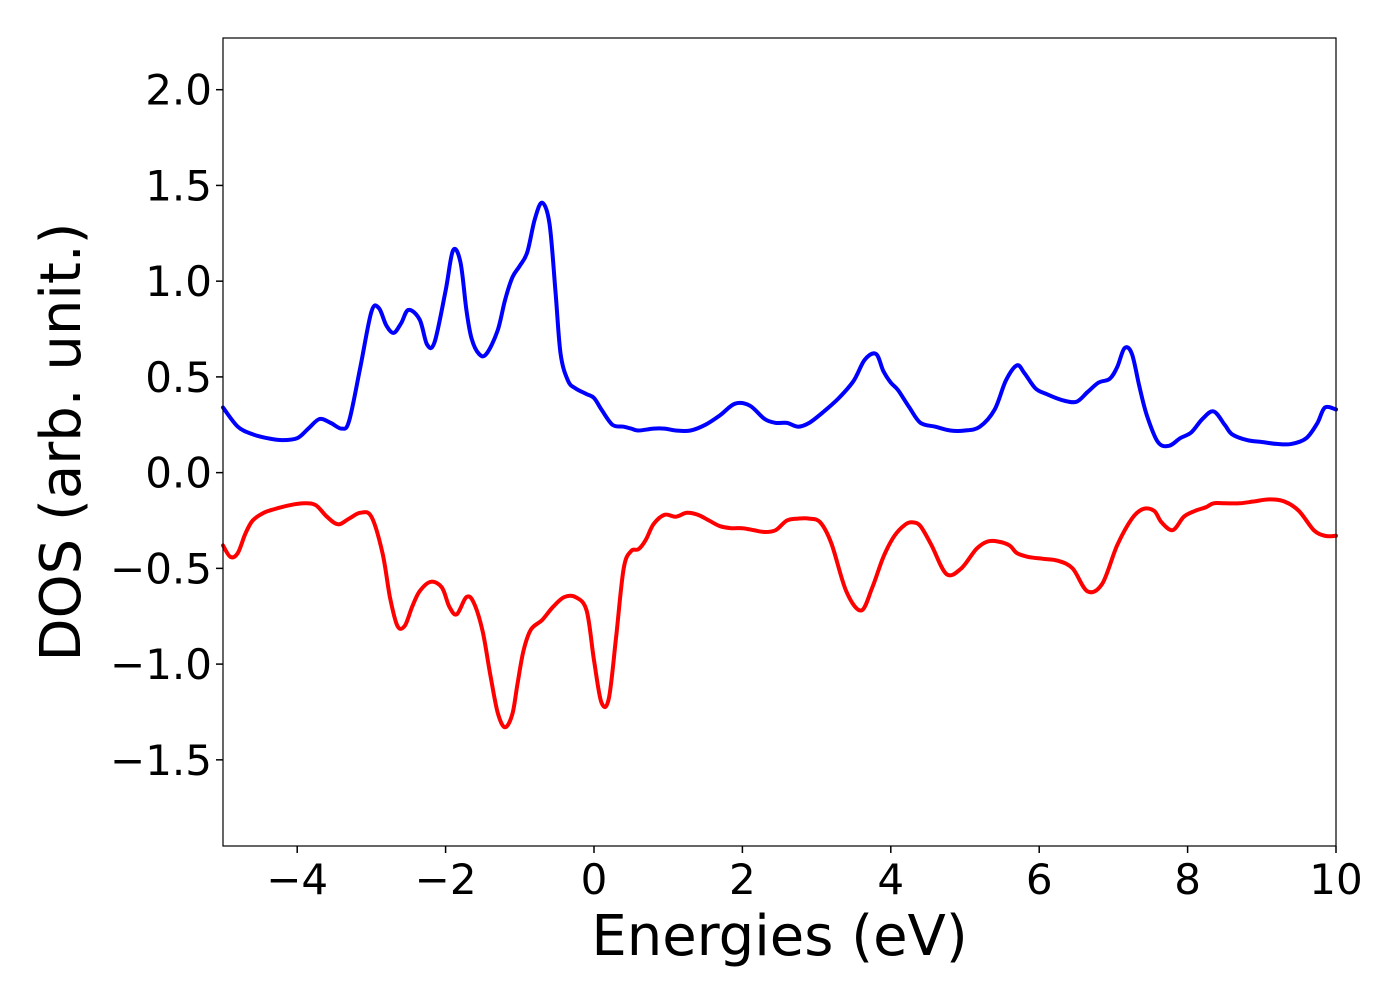 The height and width of the screenshot is (1000, 1400). What do you see at coordinates (779, 936) in the screenshot?
I see `x-axis-title: Energies (eV)` at bounding box center [779, 936].